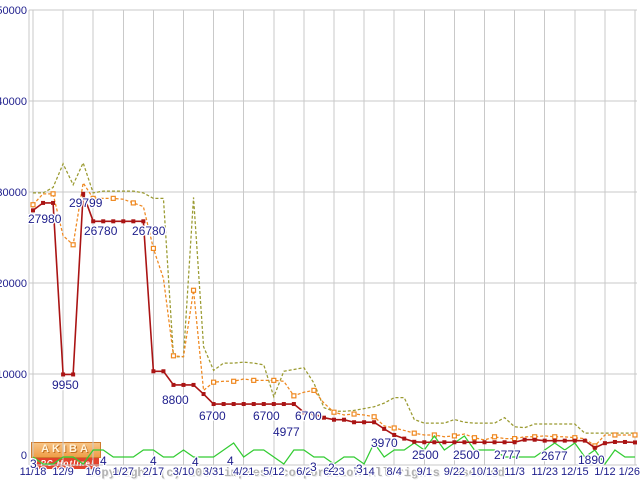 The height and width of the screenshot is (480, 640). I want to click on x-axis-tick-label: 6/23, so click(333, 472).